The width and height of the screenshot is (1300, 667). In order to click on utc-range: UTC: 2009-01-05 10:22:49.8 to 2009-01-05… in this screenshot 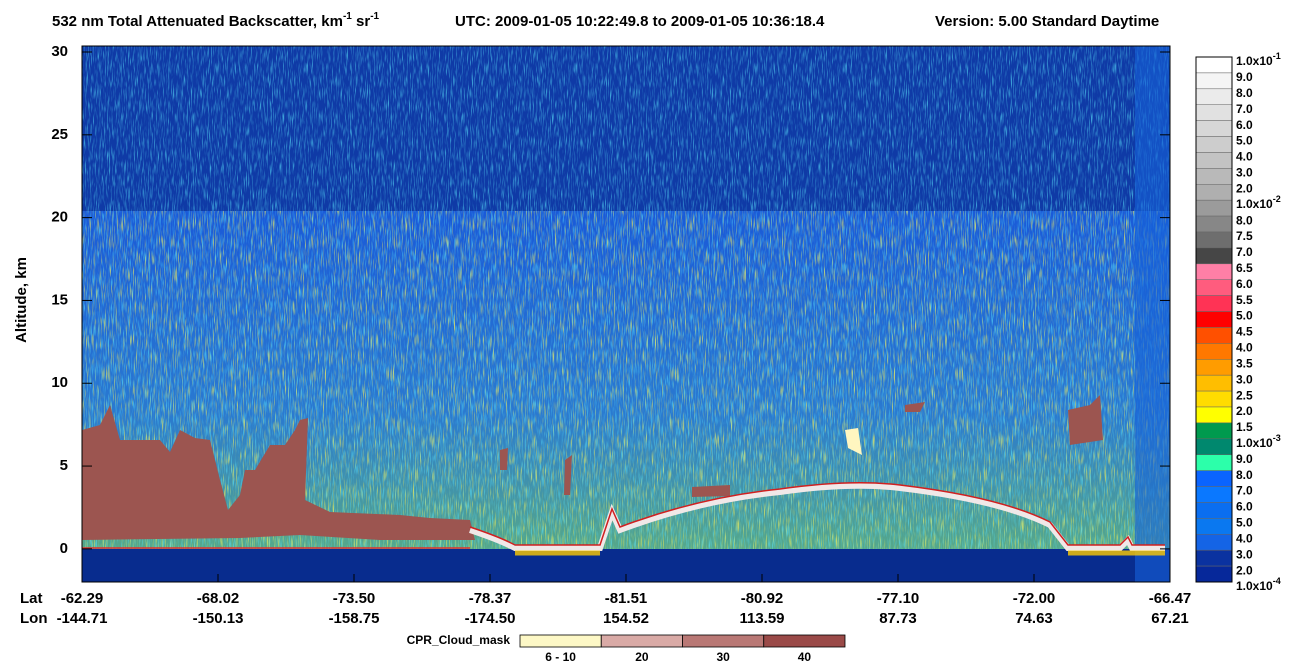, I will do `click(640, 21)`.